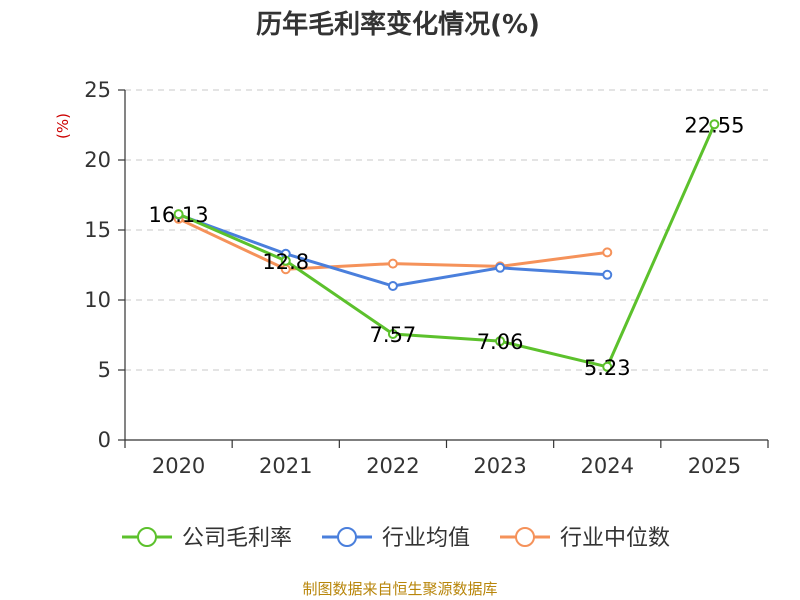 Image resolution: width=800 pixels, height=600 pixels. I want to click on legend-item: 公司毛利率, so click(207, 538).